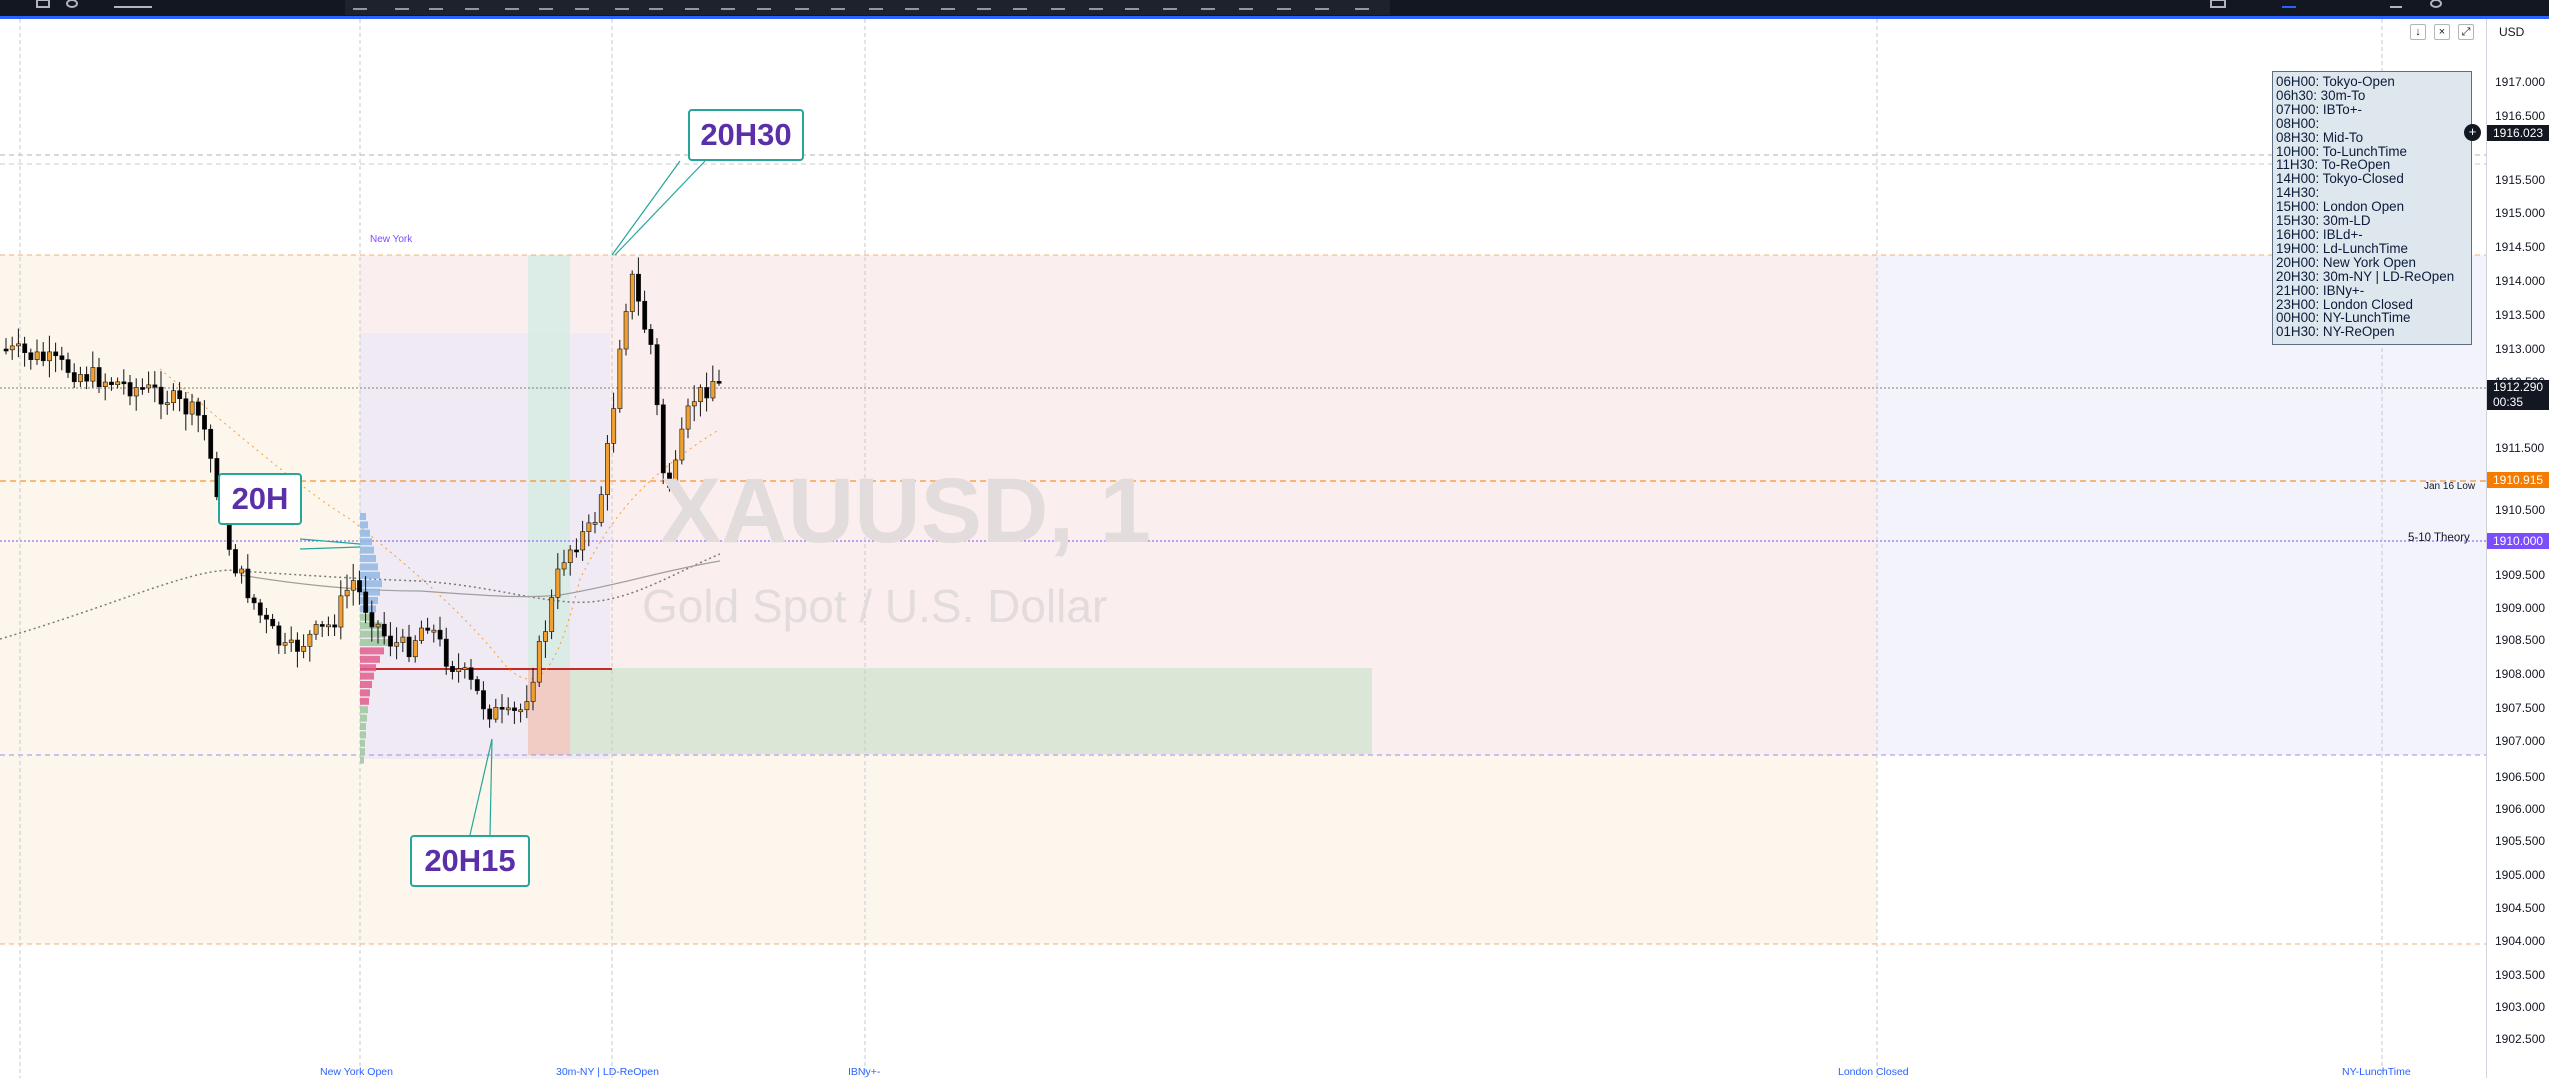  I want to click on session-legend-row: 06h30: 30m-To, so click(2321, 95).